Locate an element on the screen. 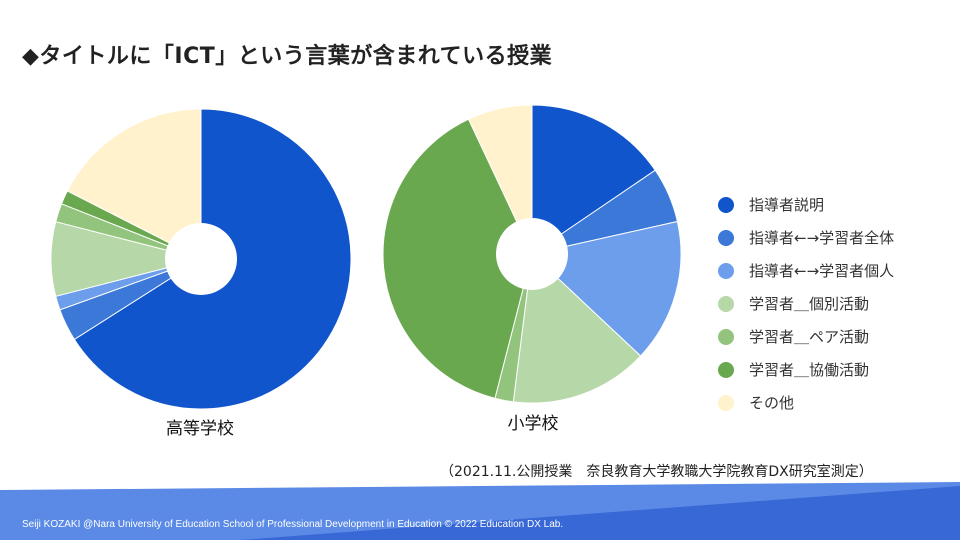 The height and width of the screenshot is (540, 960). legend-item: 学習者＿協働活動 is located at coordinates (806, 369).